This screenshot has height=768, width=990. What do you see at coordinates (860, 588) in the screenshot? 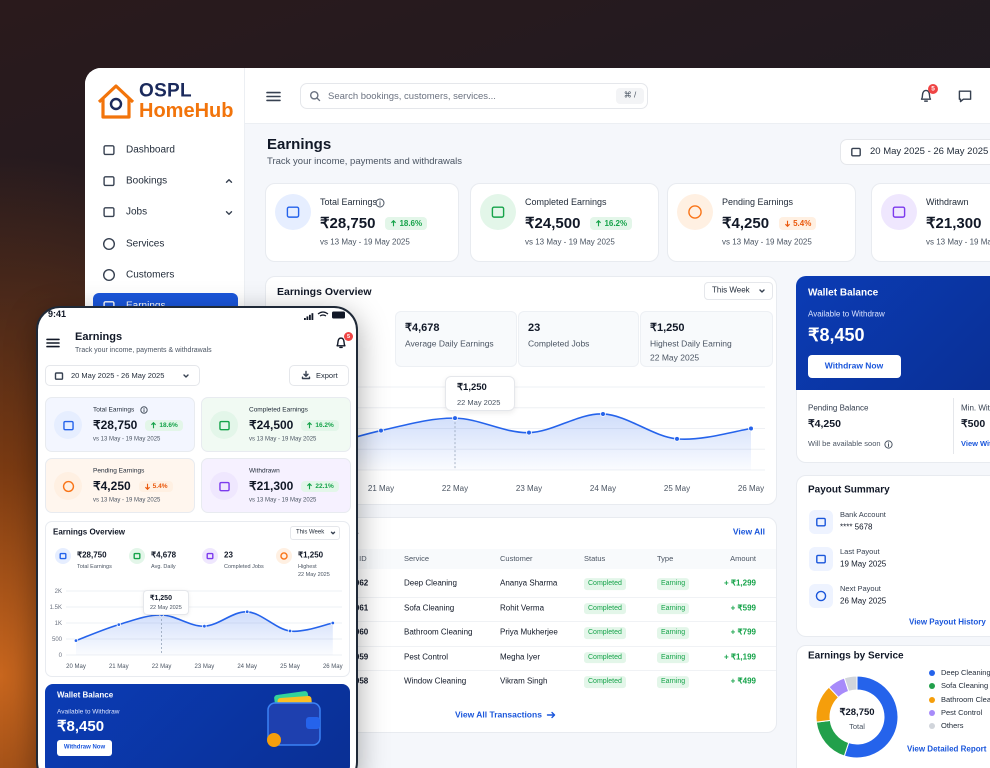
I see `payout-label: Next Payout` at bounding box center [860, 588].